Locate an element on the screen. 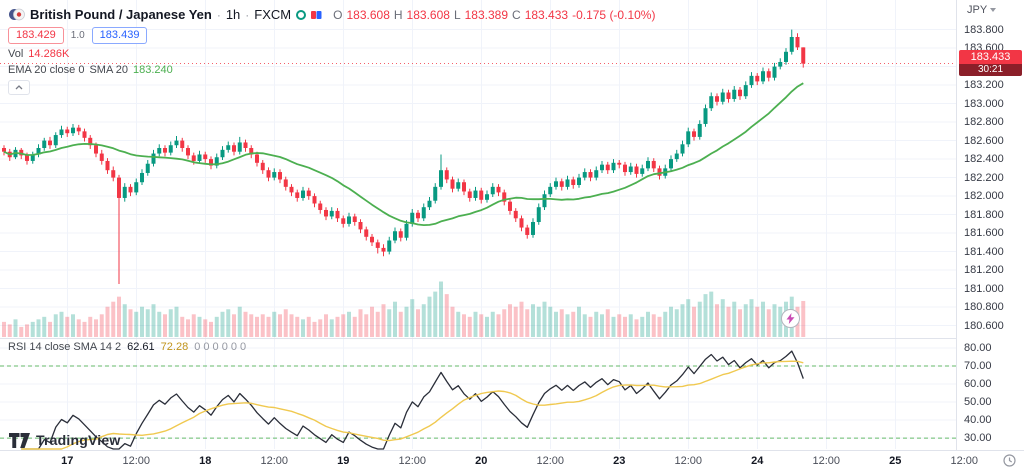 Image resolution: width=1024 pixels, height=471 pixels. time-axis-label: 19 is located at coordinates (343, 461).